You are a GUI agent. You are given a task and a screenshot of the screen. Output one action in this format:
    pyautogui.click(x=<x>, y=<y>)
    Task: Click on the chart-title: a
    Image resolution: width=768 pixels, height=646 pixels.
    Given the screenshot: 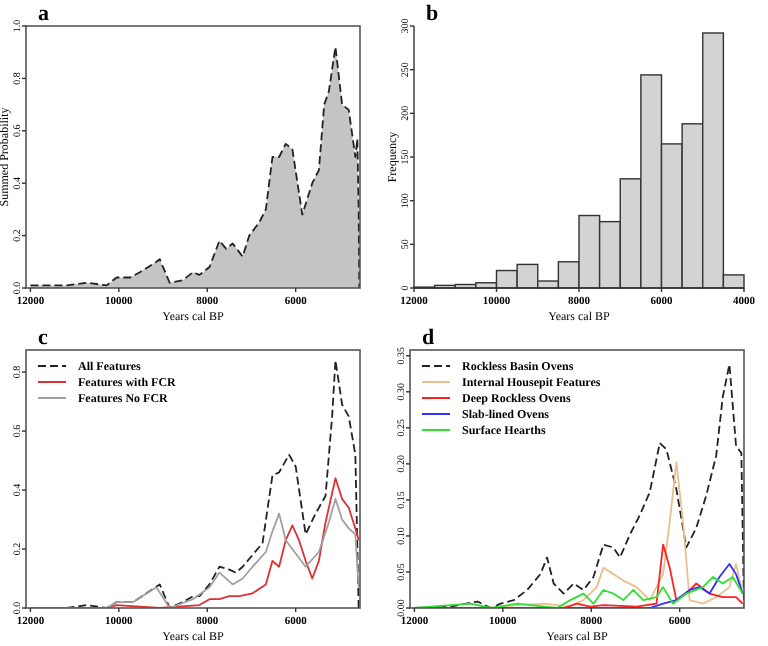 What is the action you would take?
    pyautogui.click(x=44, y=14)
    